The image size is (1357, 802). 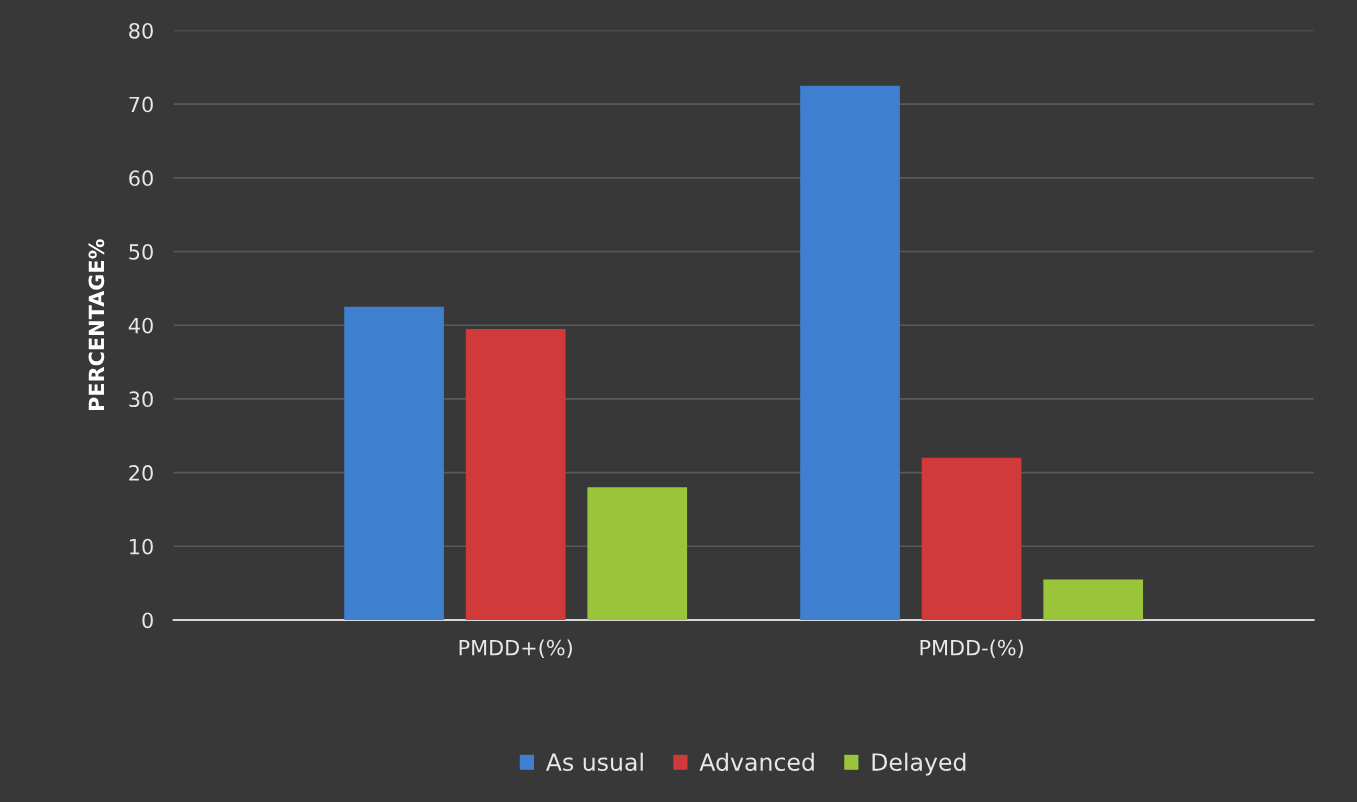 What do you see at coordinates (756, 761) in the screenshot?
I see `legend-label: Advanced` at bounding box center [756, 761].